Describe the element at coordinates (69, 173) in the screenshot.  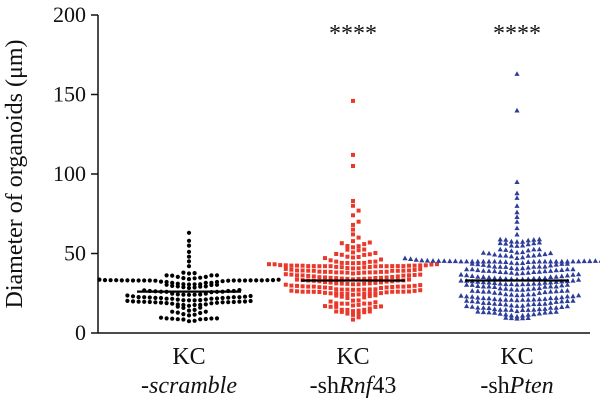
I see `y-tick-label: 100` at that location.